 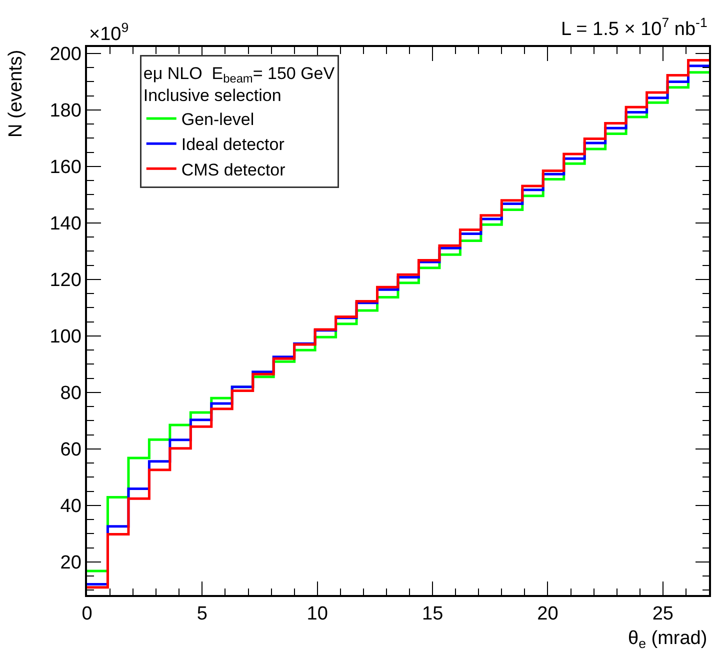 I want to click on x-tick-label: 20, so click(x=547, y=614).